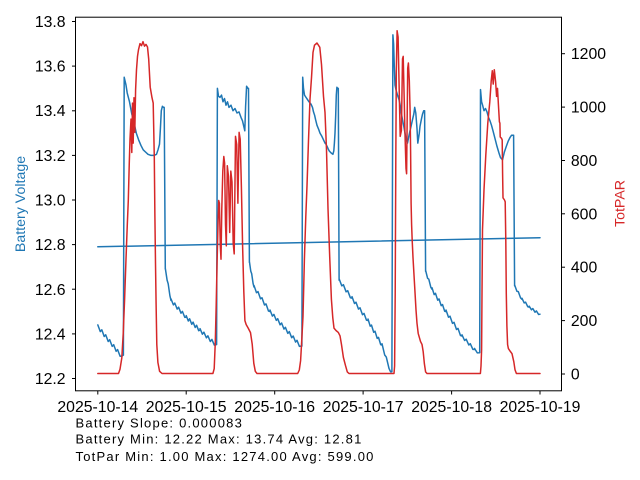 The width and height of the screenshot is (640, 480). Describe the element at coordinates (186, 407) in the screenshot. I see `svg-text: 2025-10-15` at that location.